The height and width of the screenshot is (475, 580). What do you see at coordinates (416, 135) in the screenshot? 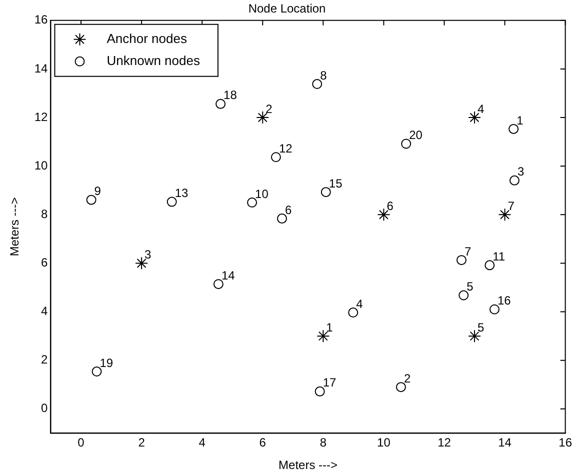
I see `annotation: 20` at bounding box center [416, 135].